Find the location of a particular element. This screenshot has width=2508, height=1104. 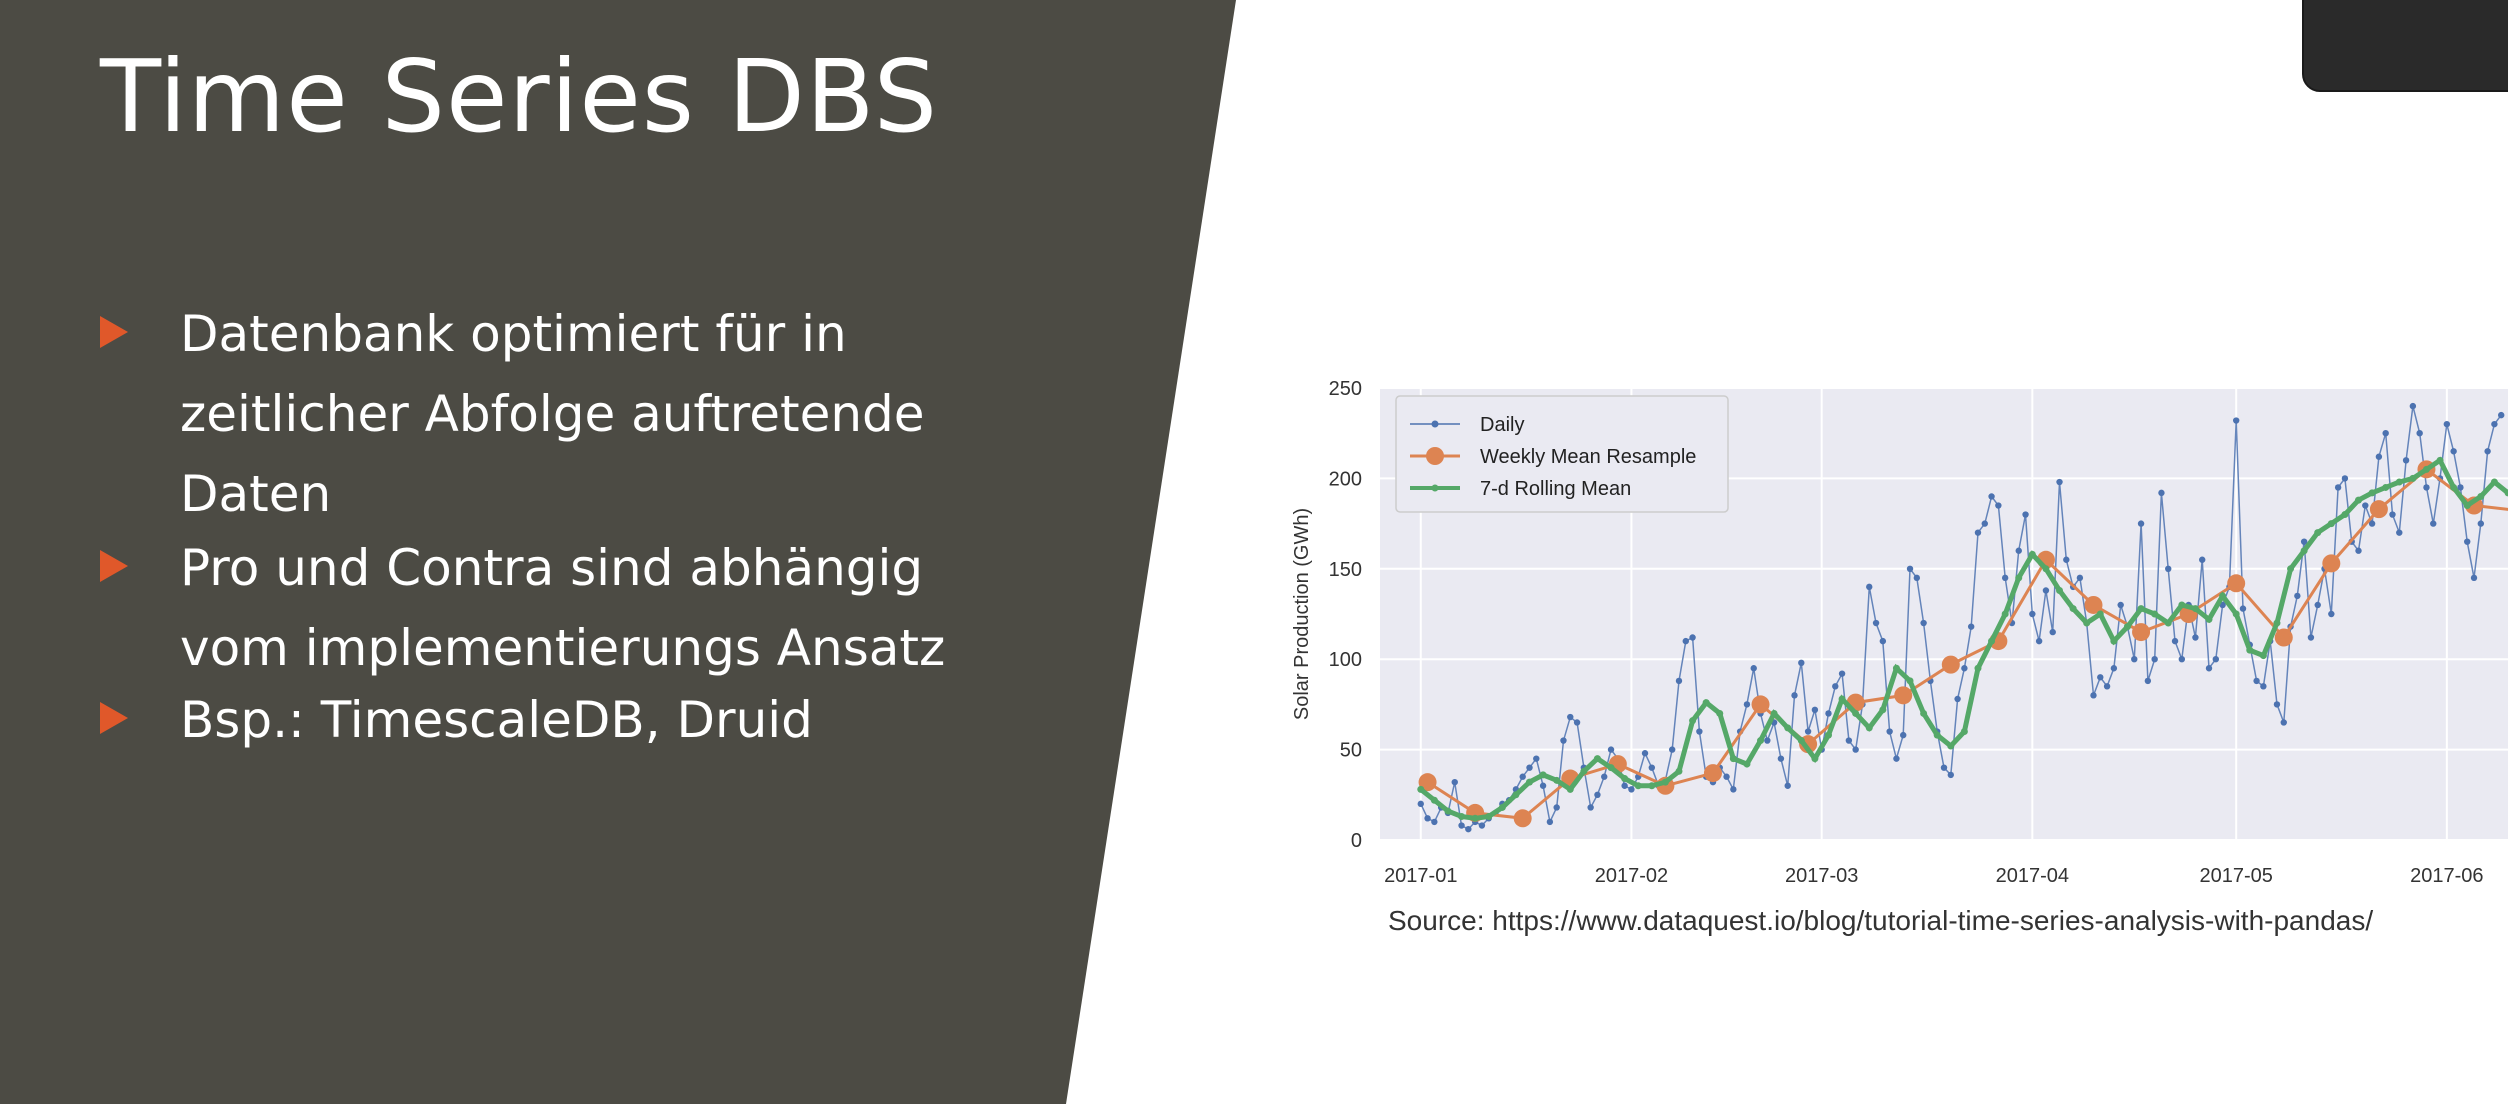

x-tick-label: 2017-01 is located at coordinates (1420, 876).